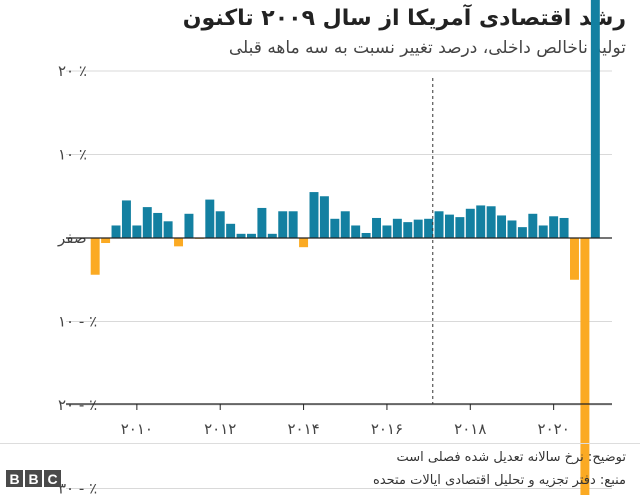 The image size is (640, 495). What do you see at coordinates (77, 322) in the screenshot?
I see `y-tick-label: ٪ - ۱۰` at bounding box center [77, 322].